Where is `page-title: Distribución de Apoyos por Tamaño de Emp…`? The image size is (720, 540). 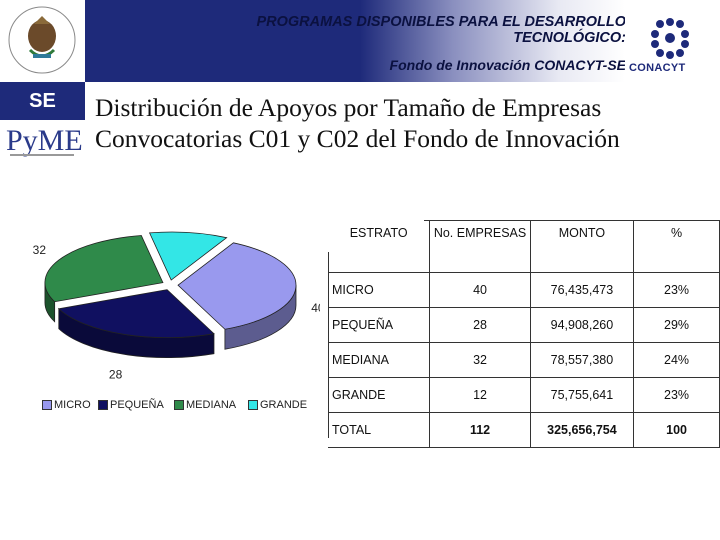
page-title: Distribución de Apoyos por Tamaño de Emp… is located at coordinates (357, 123).